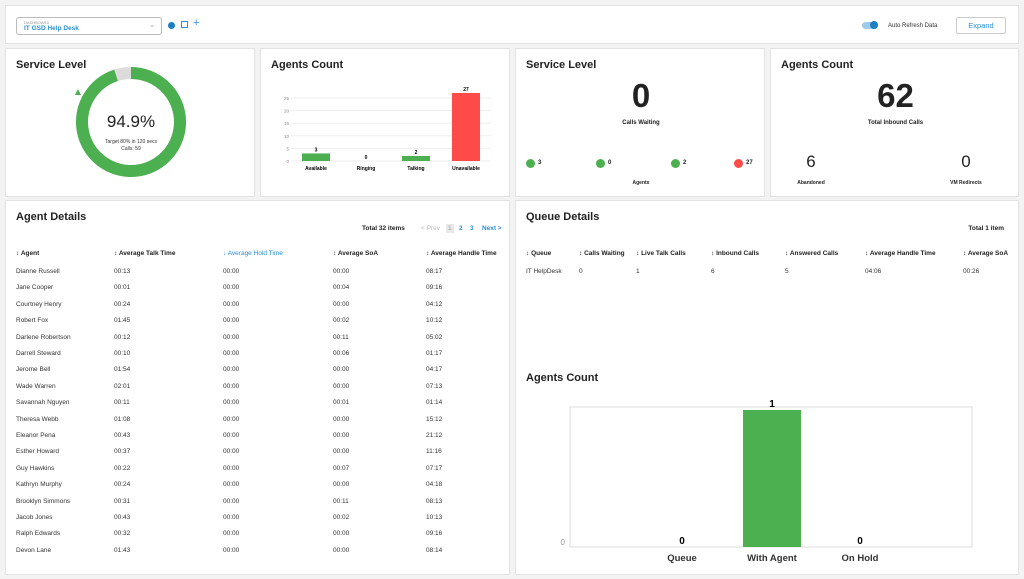  I want to click on copy-icon, so click(184, 24).